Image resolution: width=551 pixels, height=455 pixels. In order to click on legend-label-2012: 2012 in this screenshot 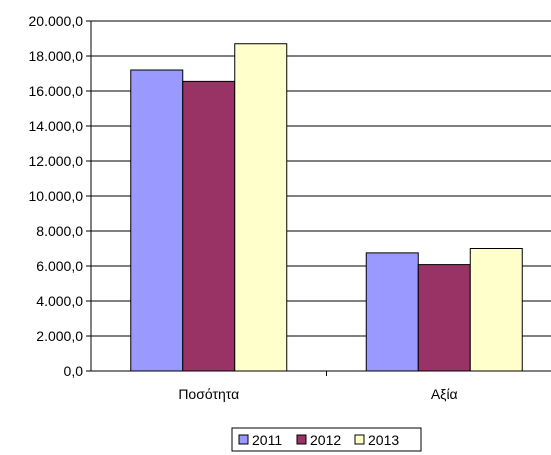, I will do `click(325, 440)`.